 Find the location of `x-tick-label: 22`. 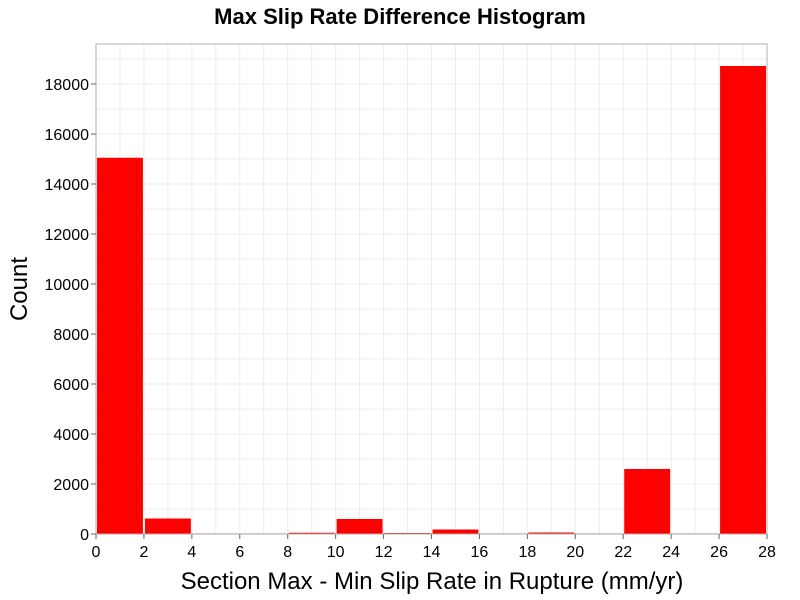

x-tick-label: 22 is located at coordinates (623, 552).